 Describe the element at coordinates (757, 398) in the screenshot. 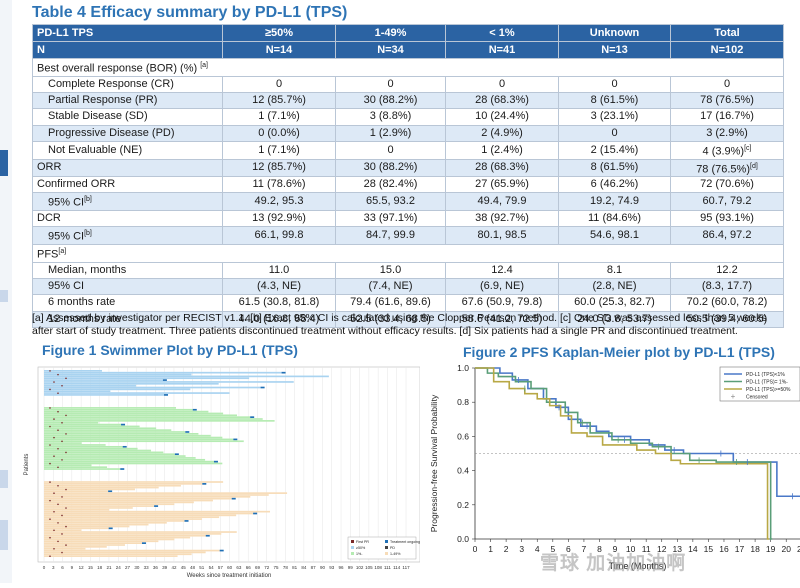

I see `legend-label: Censored` at that location.